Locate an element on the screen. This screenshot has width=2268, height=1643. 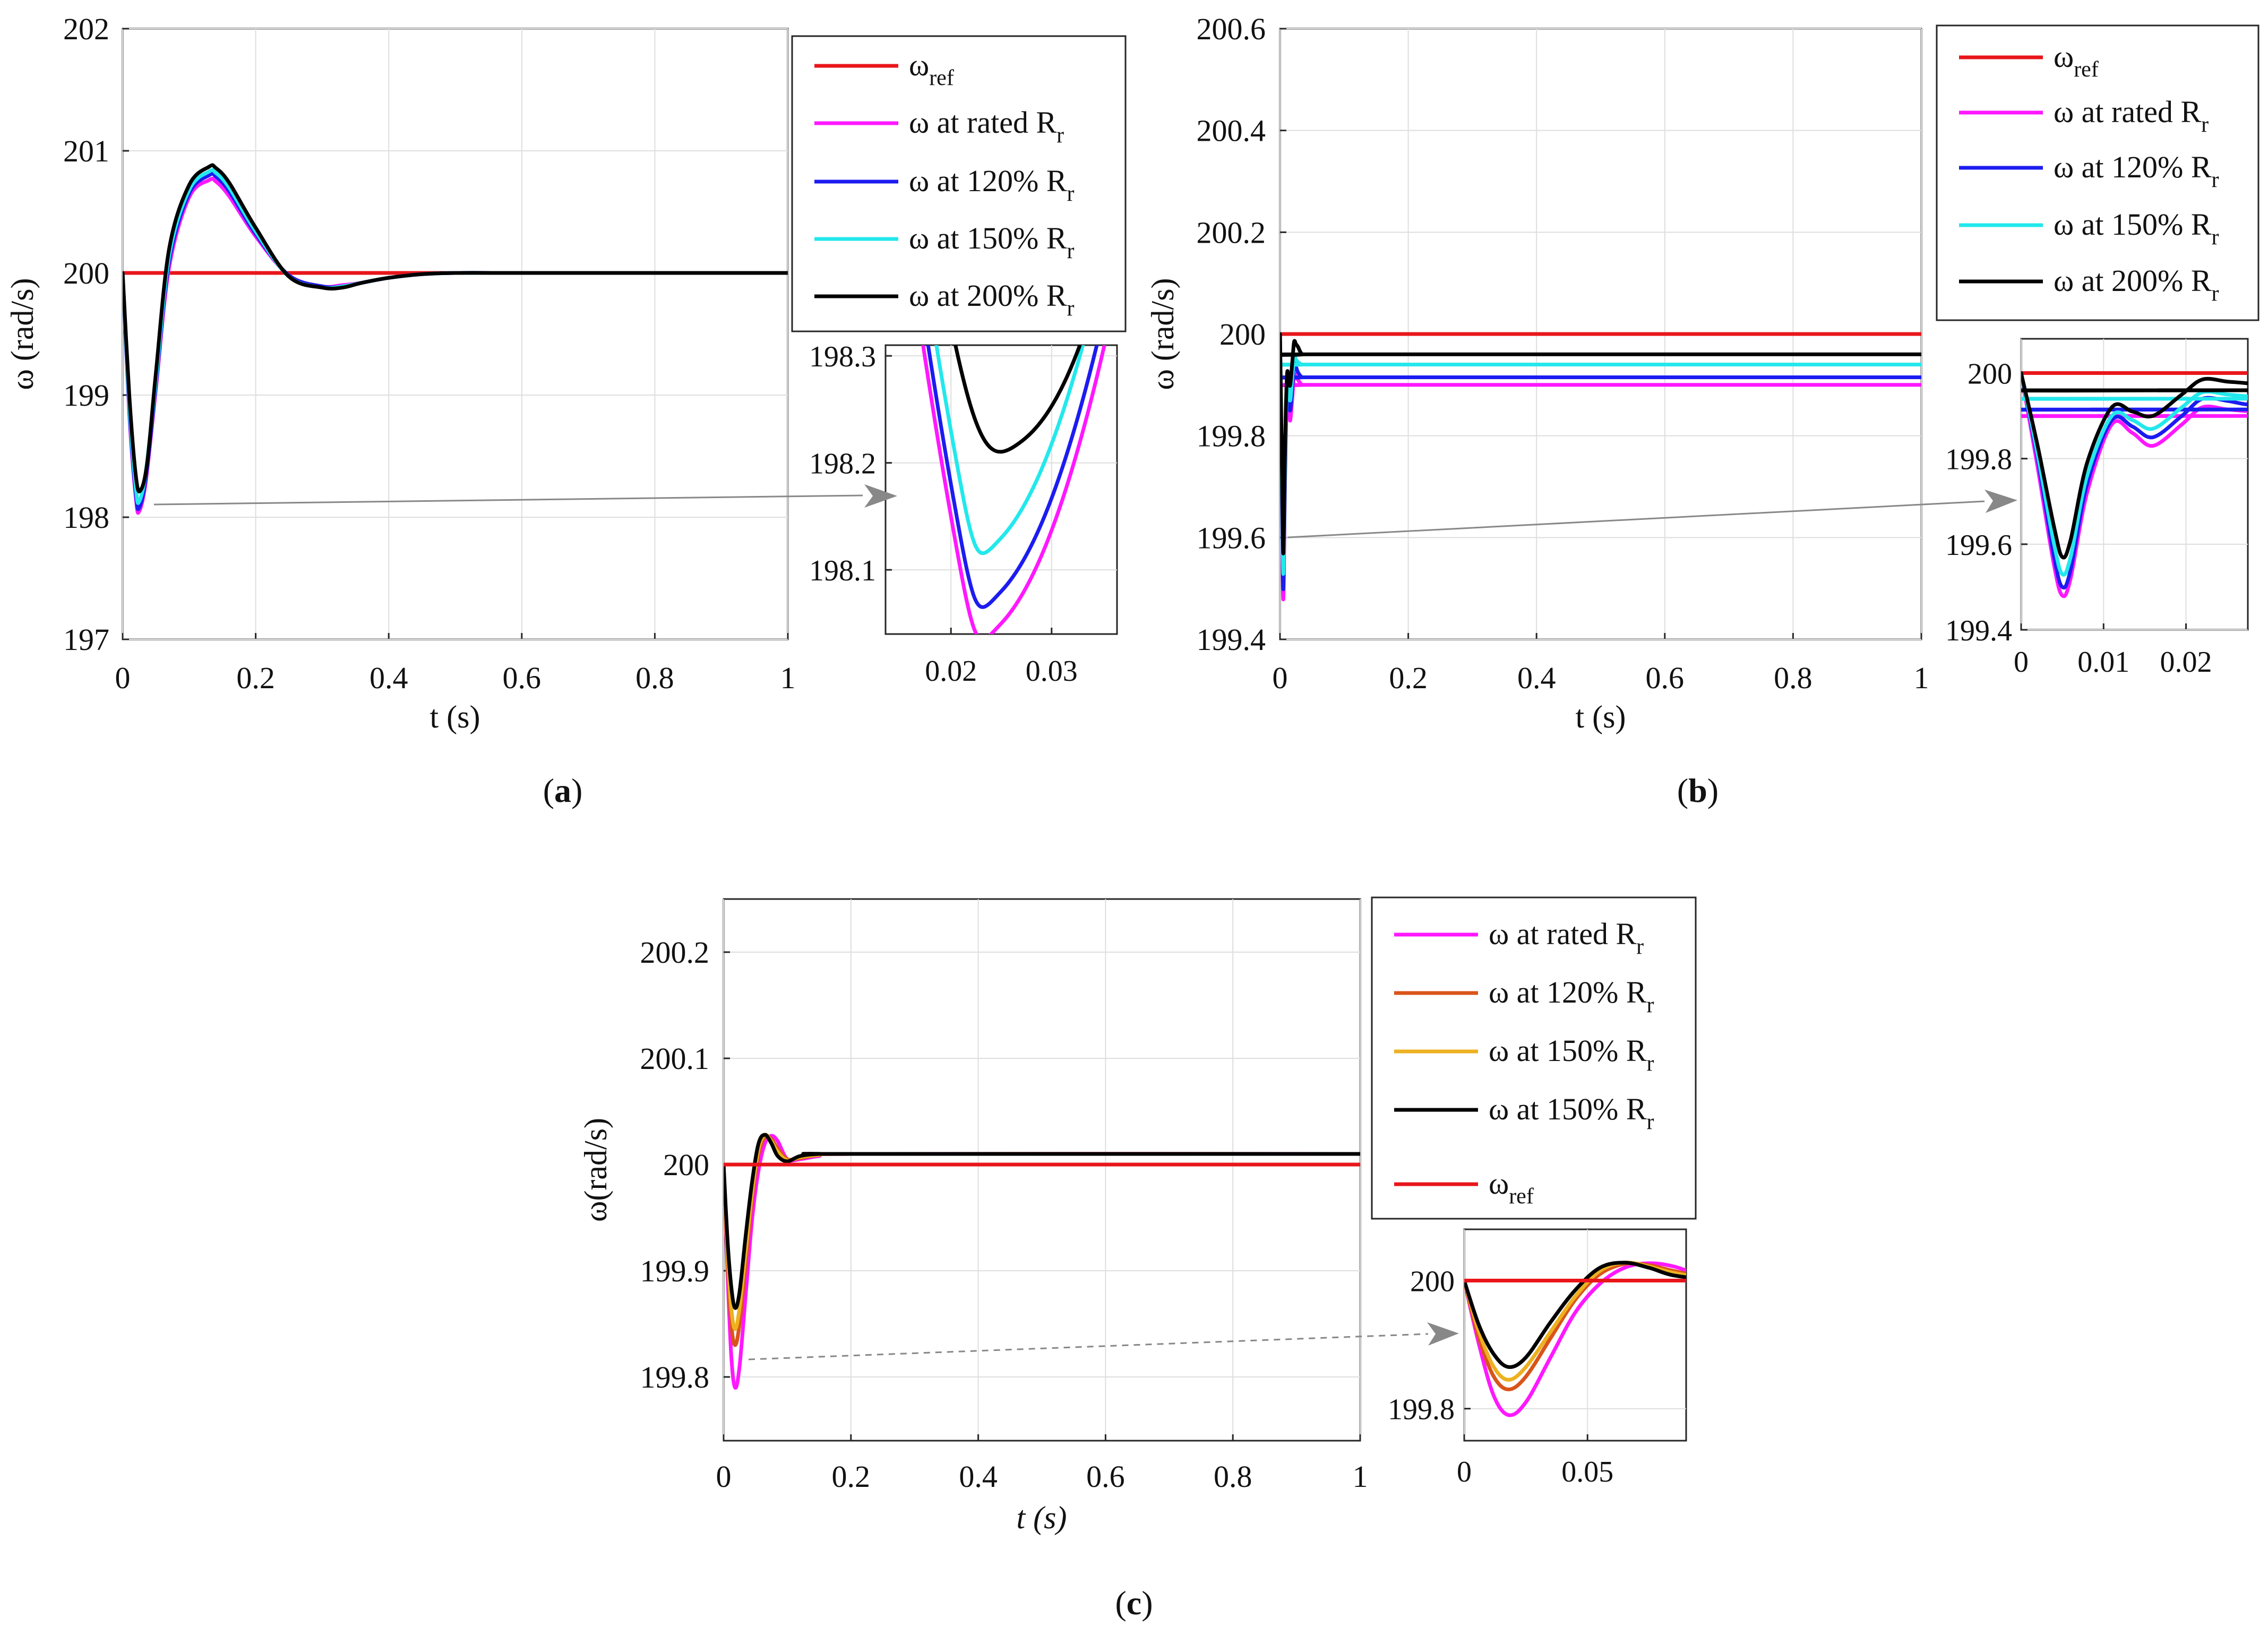
main-y-tick-label: 199.8 is located at coordinates (1231, 436).